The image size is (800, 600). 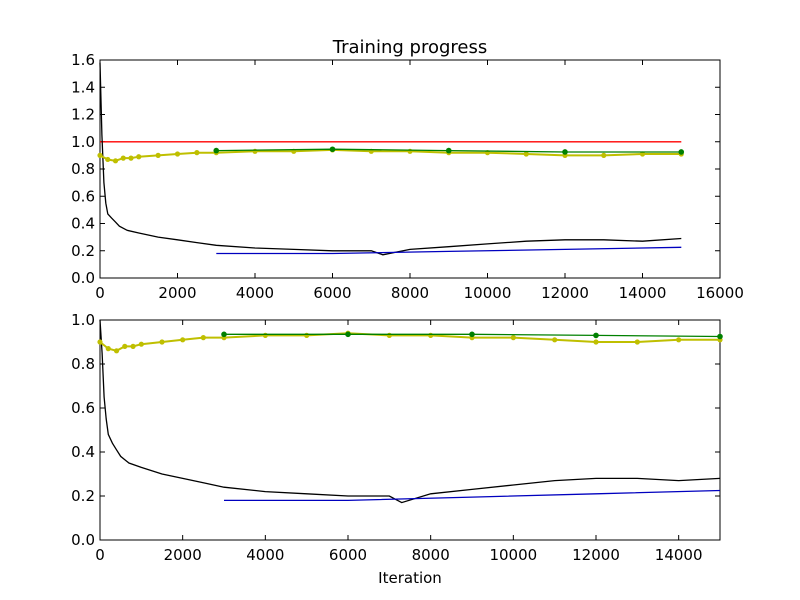 What do you see at coordinates (83, 87) in the screenshot?
I see `y-tick-label: 1.4` at bounding box center [83, 87].